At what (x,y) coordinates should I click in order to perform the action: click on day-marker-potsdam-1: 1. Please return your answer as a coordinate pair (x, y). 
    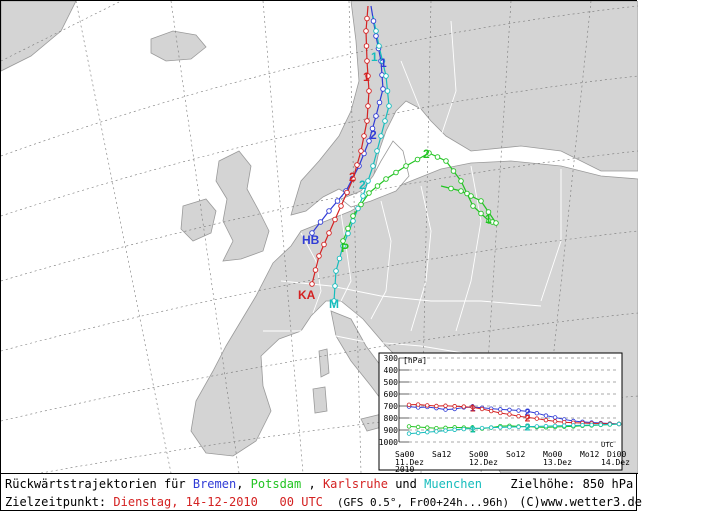
    Looking at the image, I should click on (488, 219).